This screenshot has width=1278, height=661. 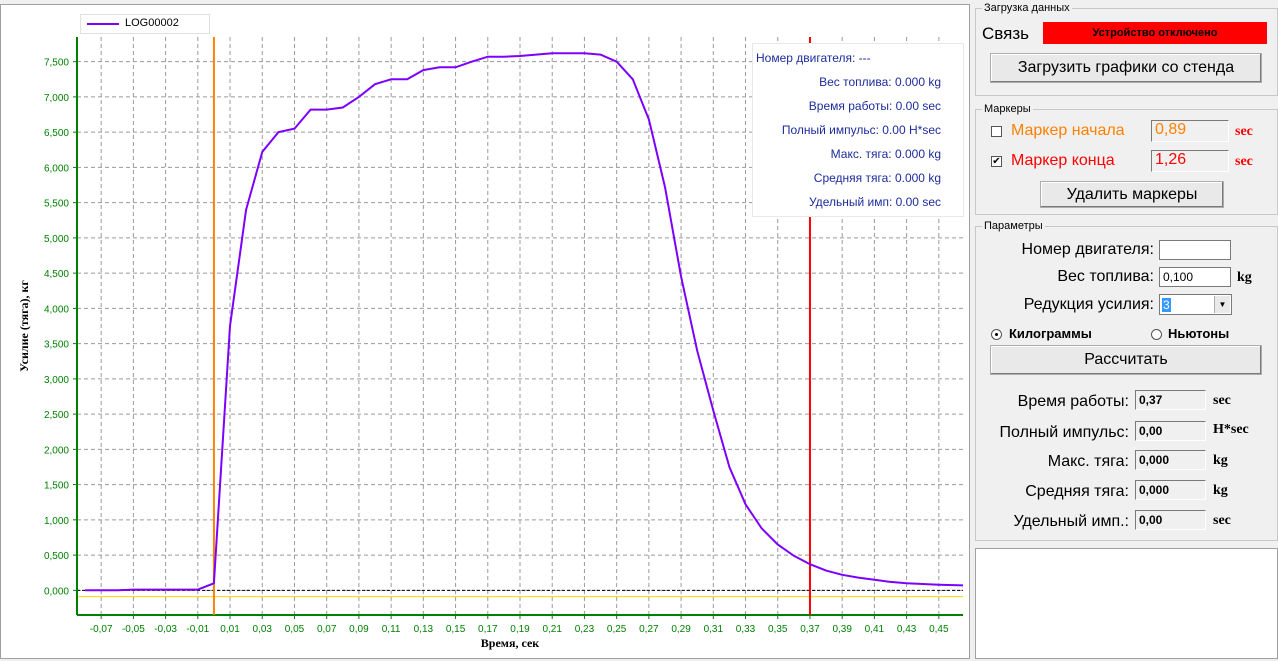 What do you see at coordinates (1170, 400) in the screenshot?
I see `burn-time-value: 0,37` at bounding box center [1170, 400].